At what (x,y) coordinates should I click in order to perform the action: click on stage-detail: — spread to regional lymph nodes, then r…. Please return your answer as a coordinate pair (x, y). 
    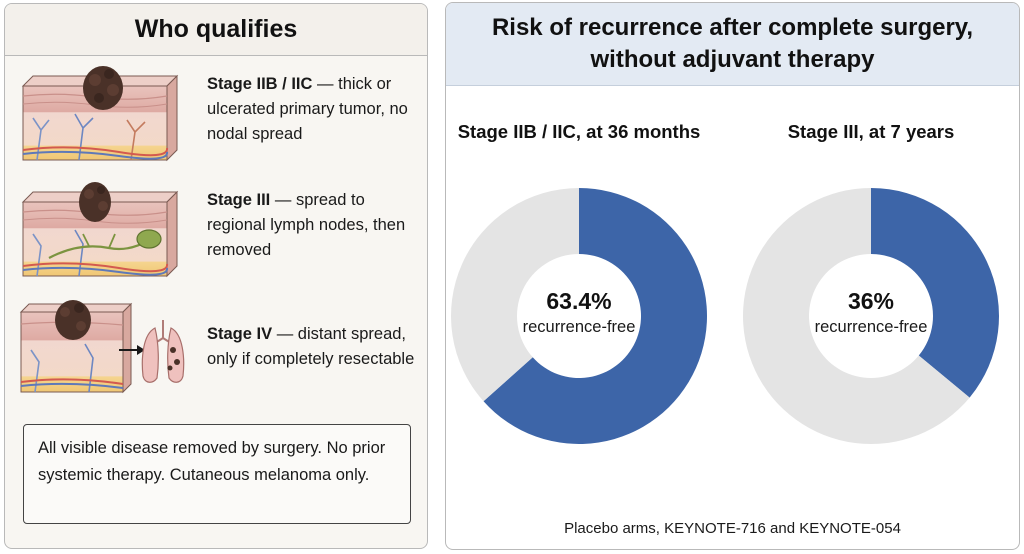
    Looking at the image, I should click on (306, 225).